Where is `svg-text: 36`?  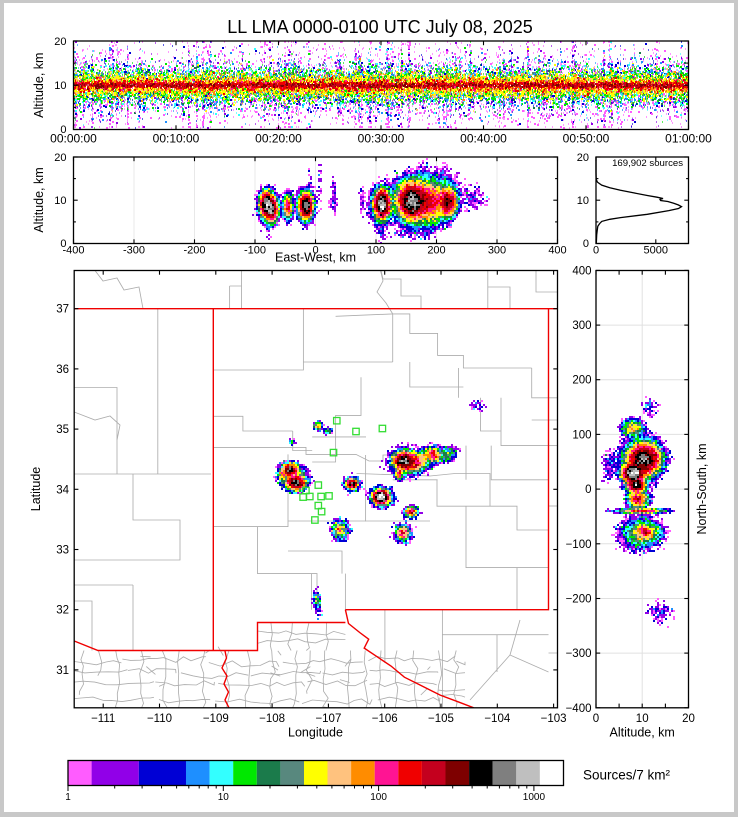
svg-text: 36 is located at coordinates (62, 370).